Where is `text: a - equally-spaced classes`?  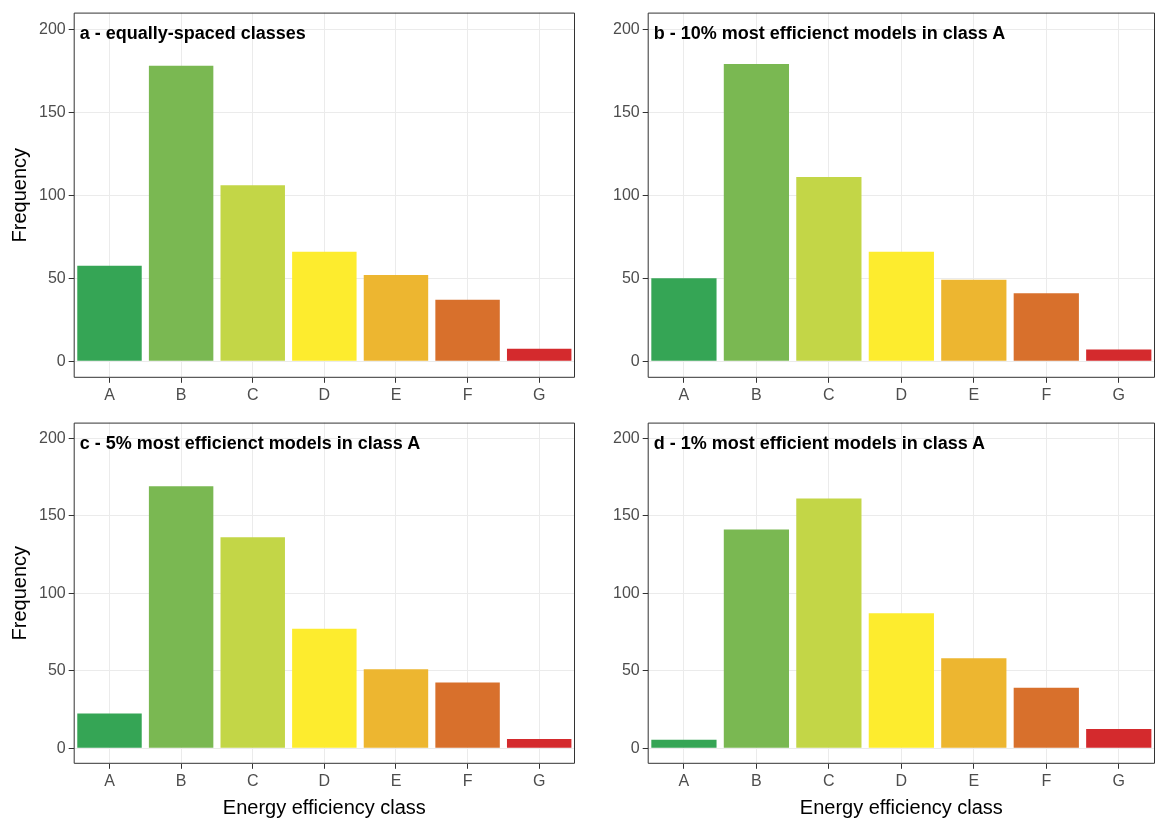
text: a - equally-spaced classes is located at coordinates (192, 32).